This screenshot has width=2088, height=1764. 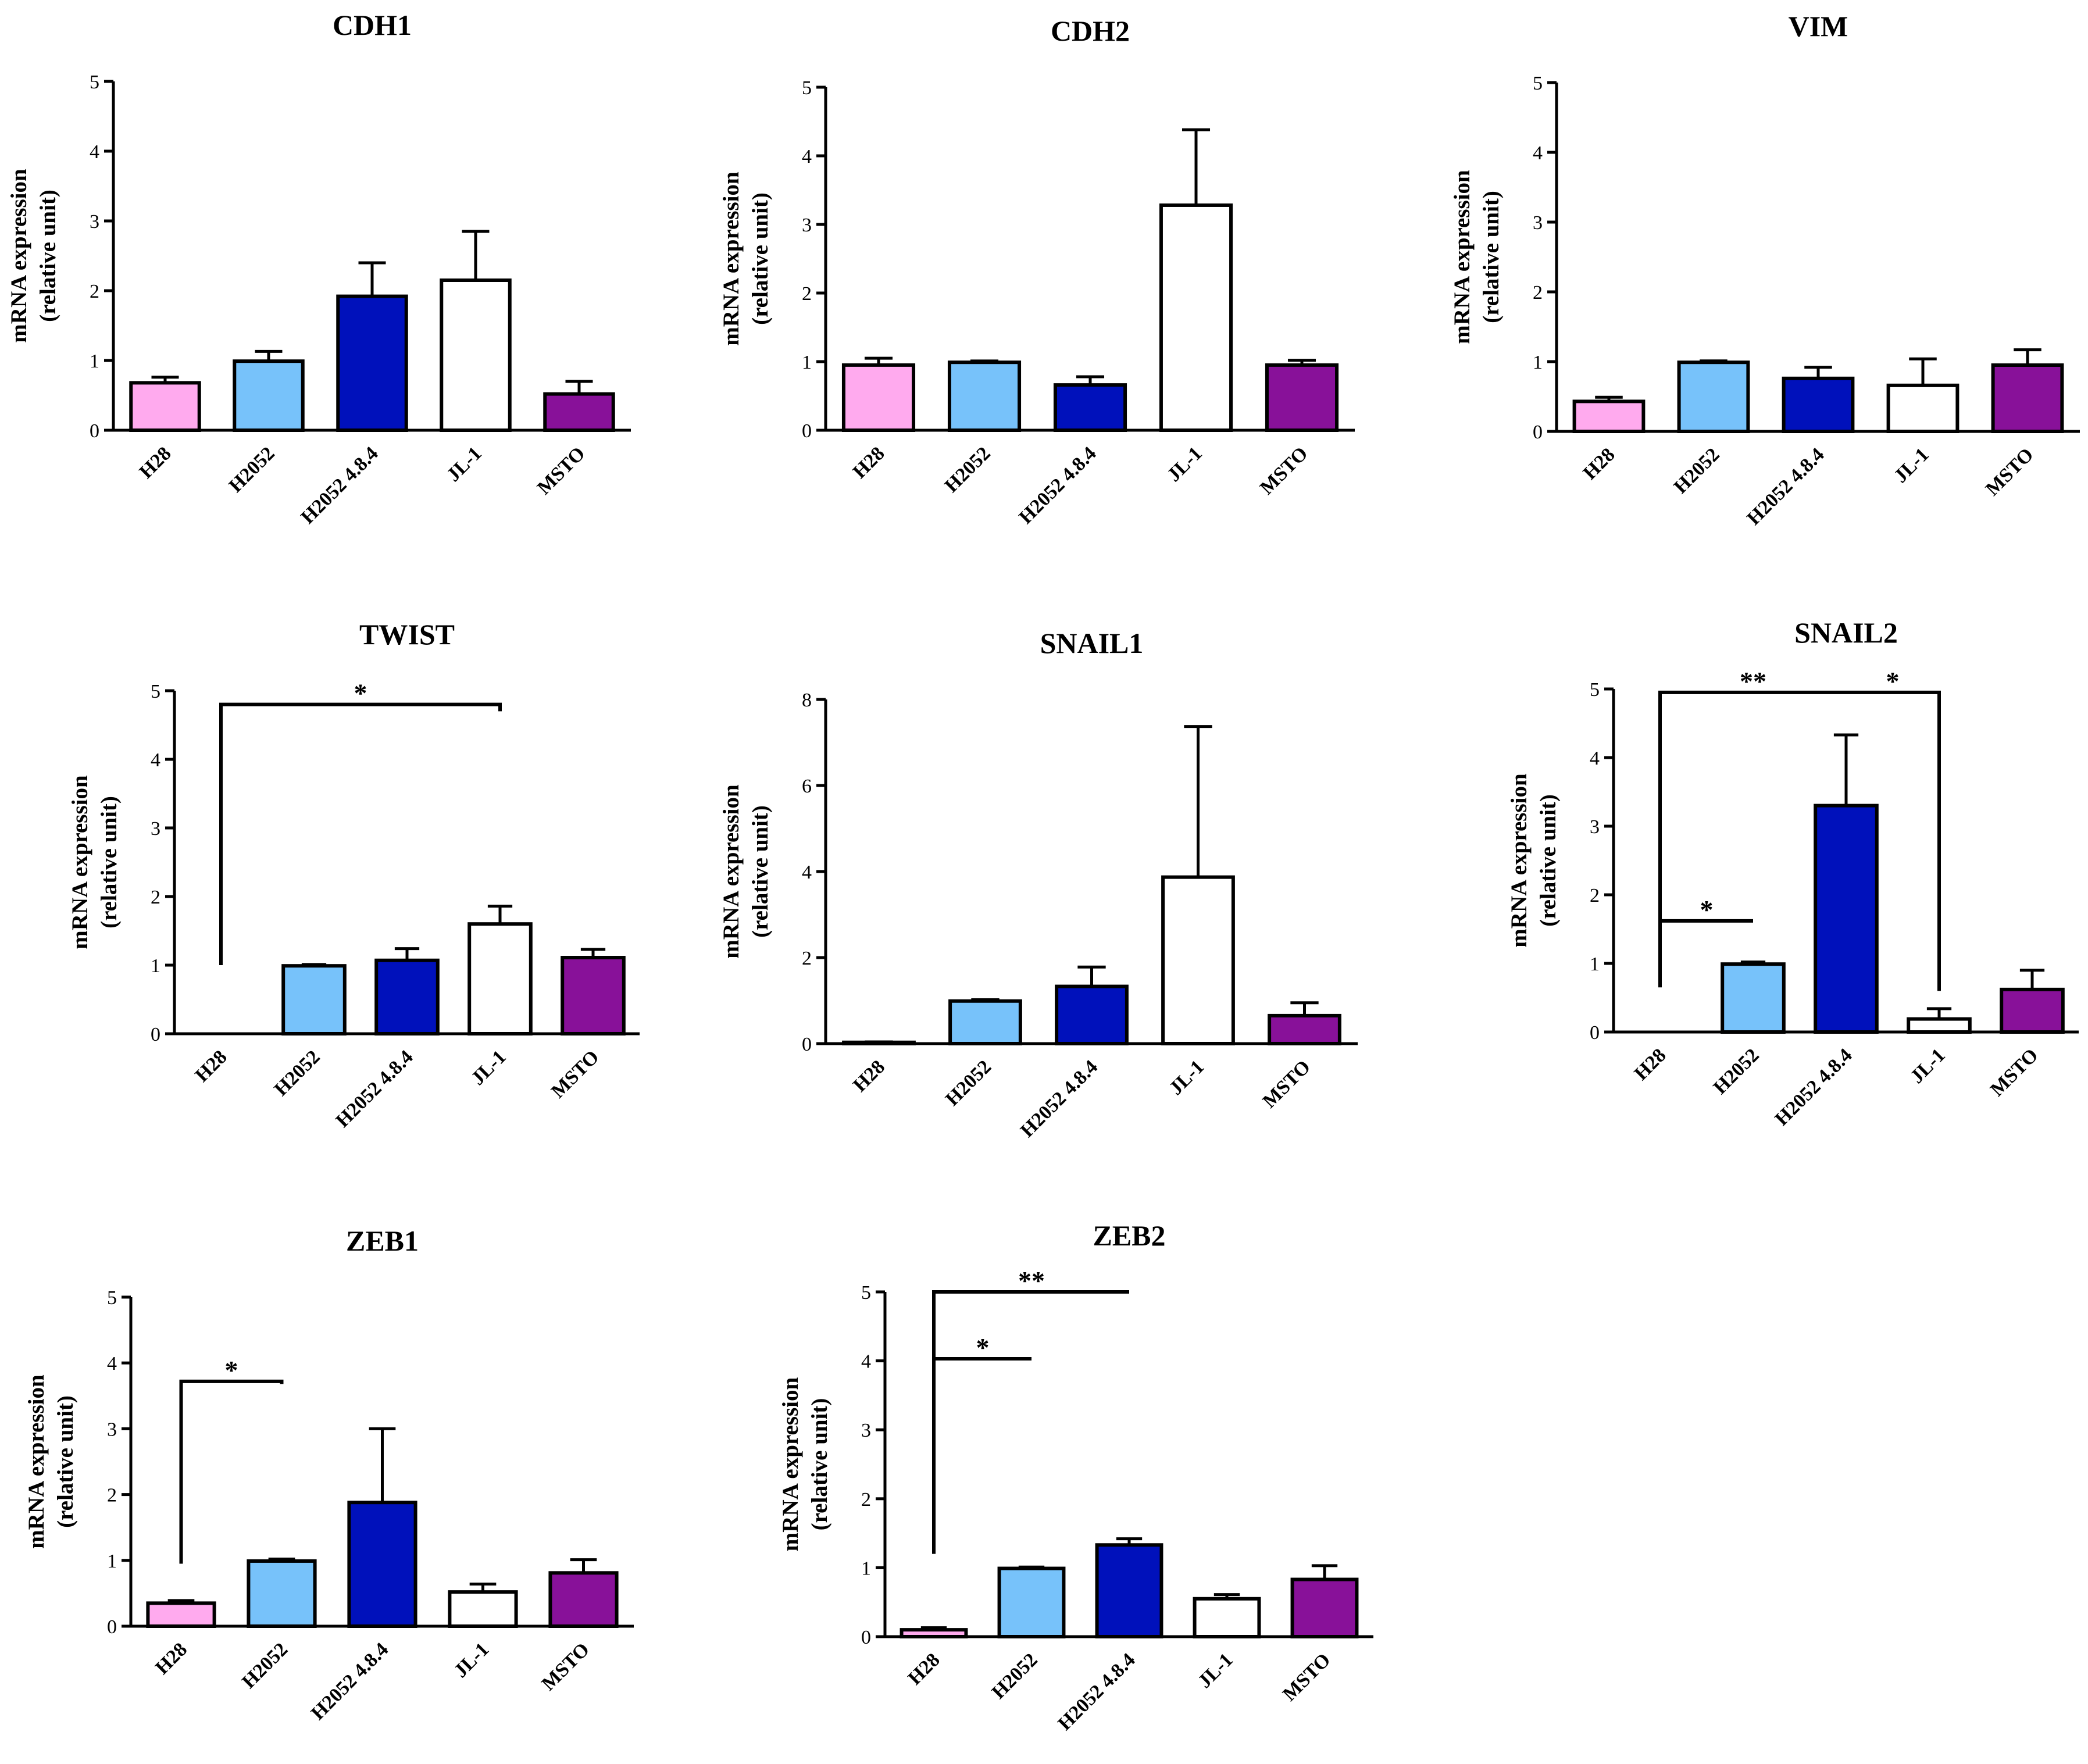 What do you see at coordinates (807, 700) in the screenshot?
I see `y-tick-label: 8` at bounding box center [807, 700].